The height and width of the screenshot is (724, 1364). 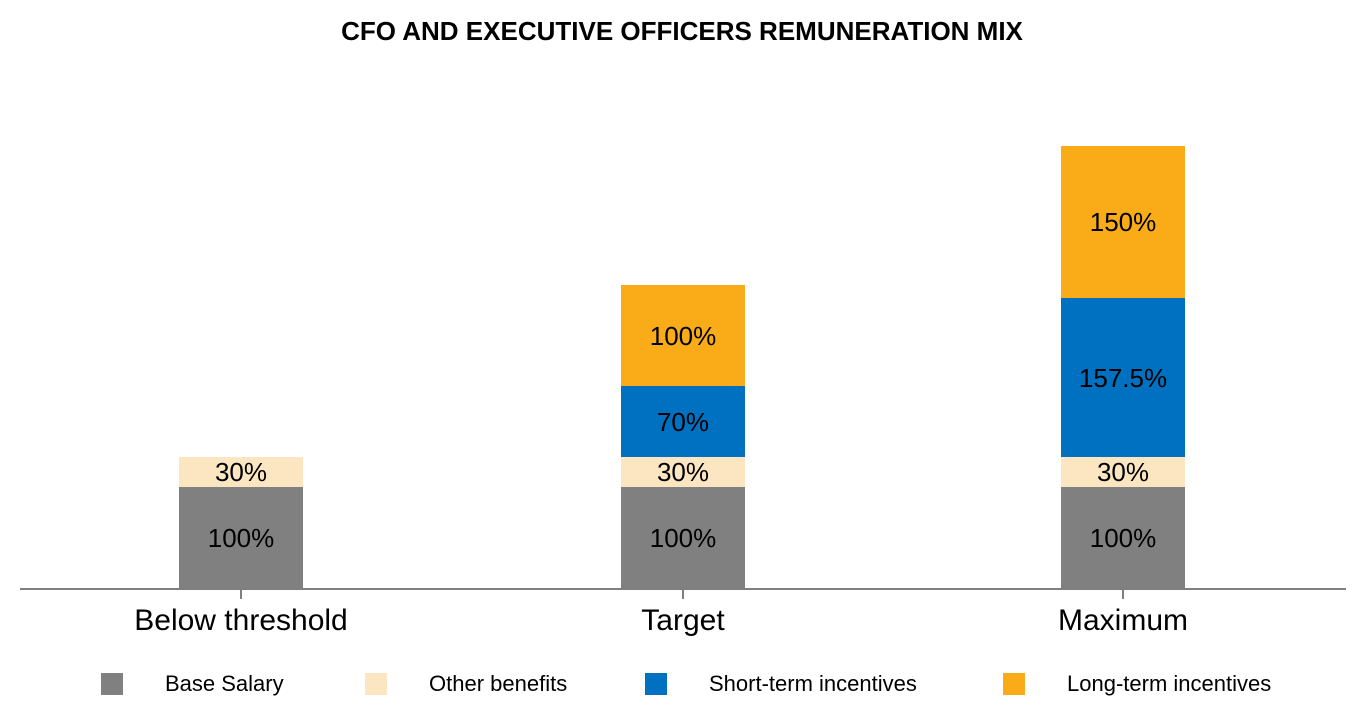 I want to click on segment-value-label: 157.5%, so click(x=1123, y=377).